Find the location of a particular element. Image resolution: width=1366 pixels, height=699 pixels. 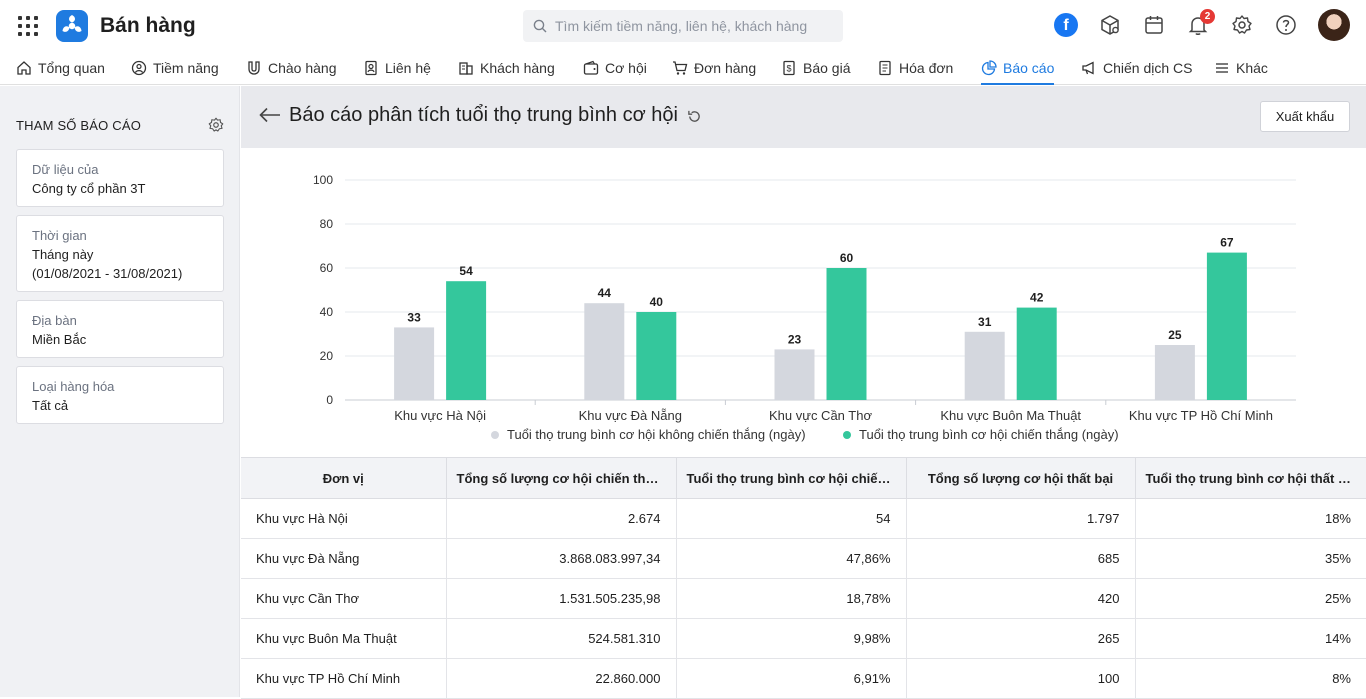

nav-item-hoa-don: Hóa đơn is located at coordinates (915, 67).